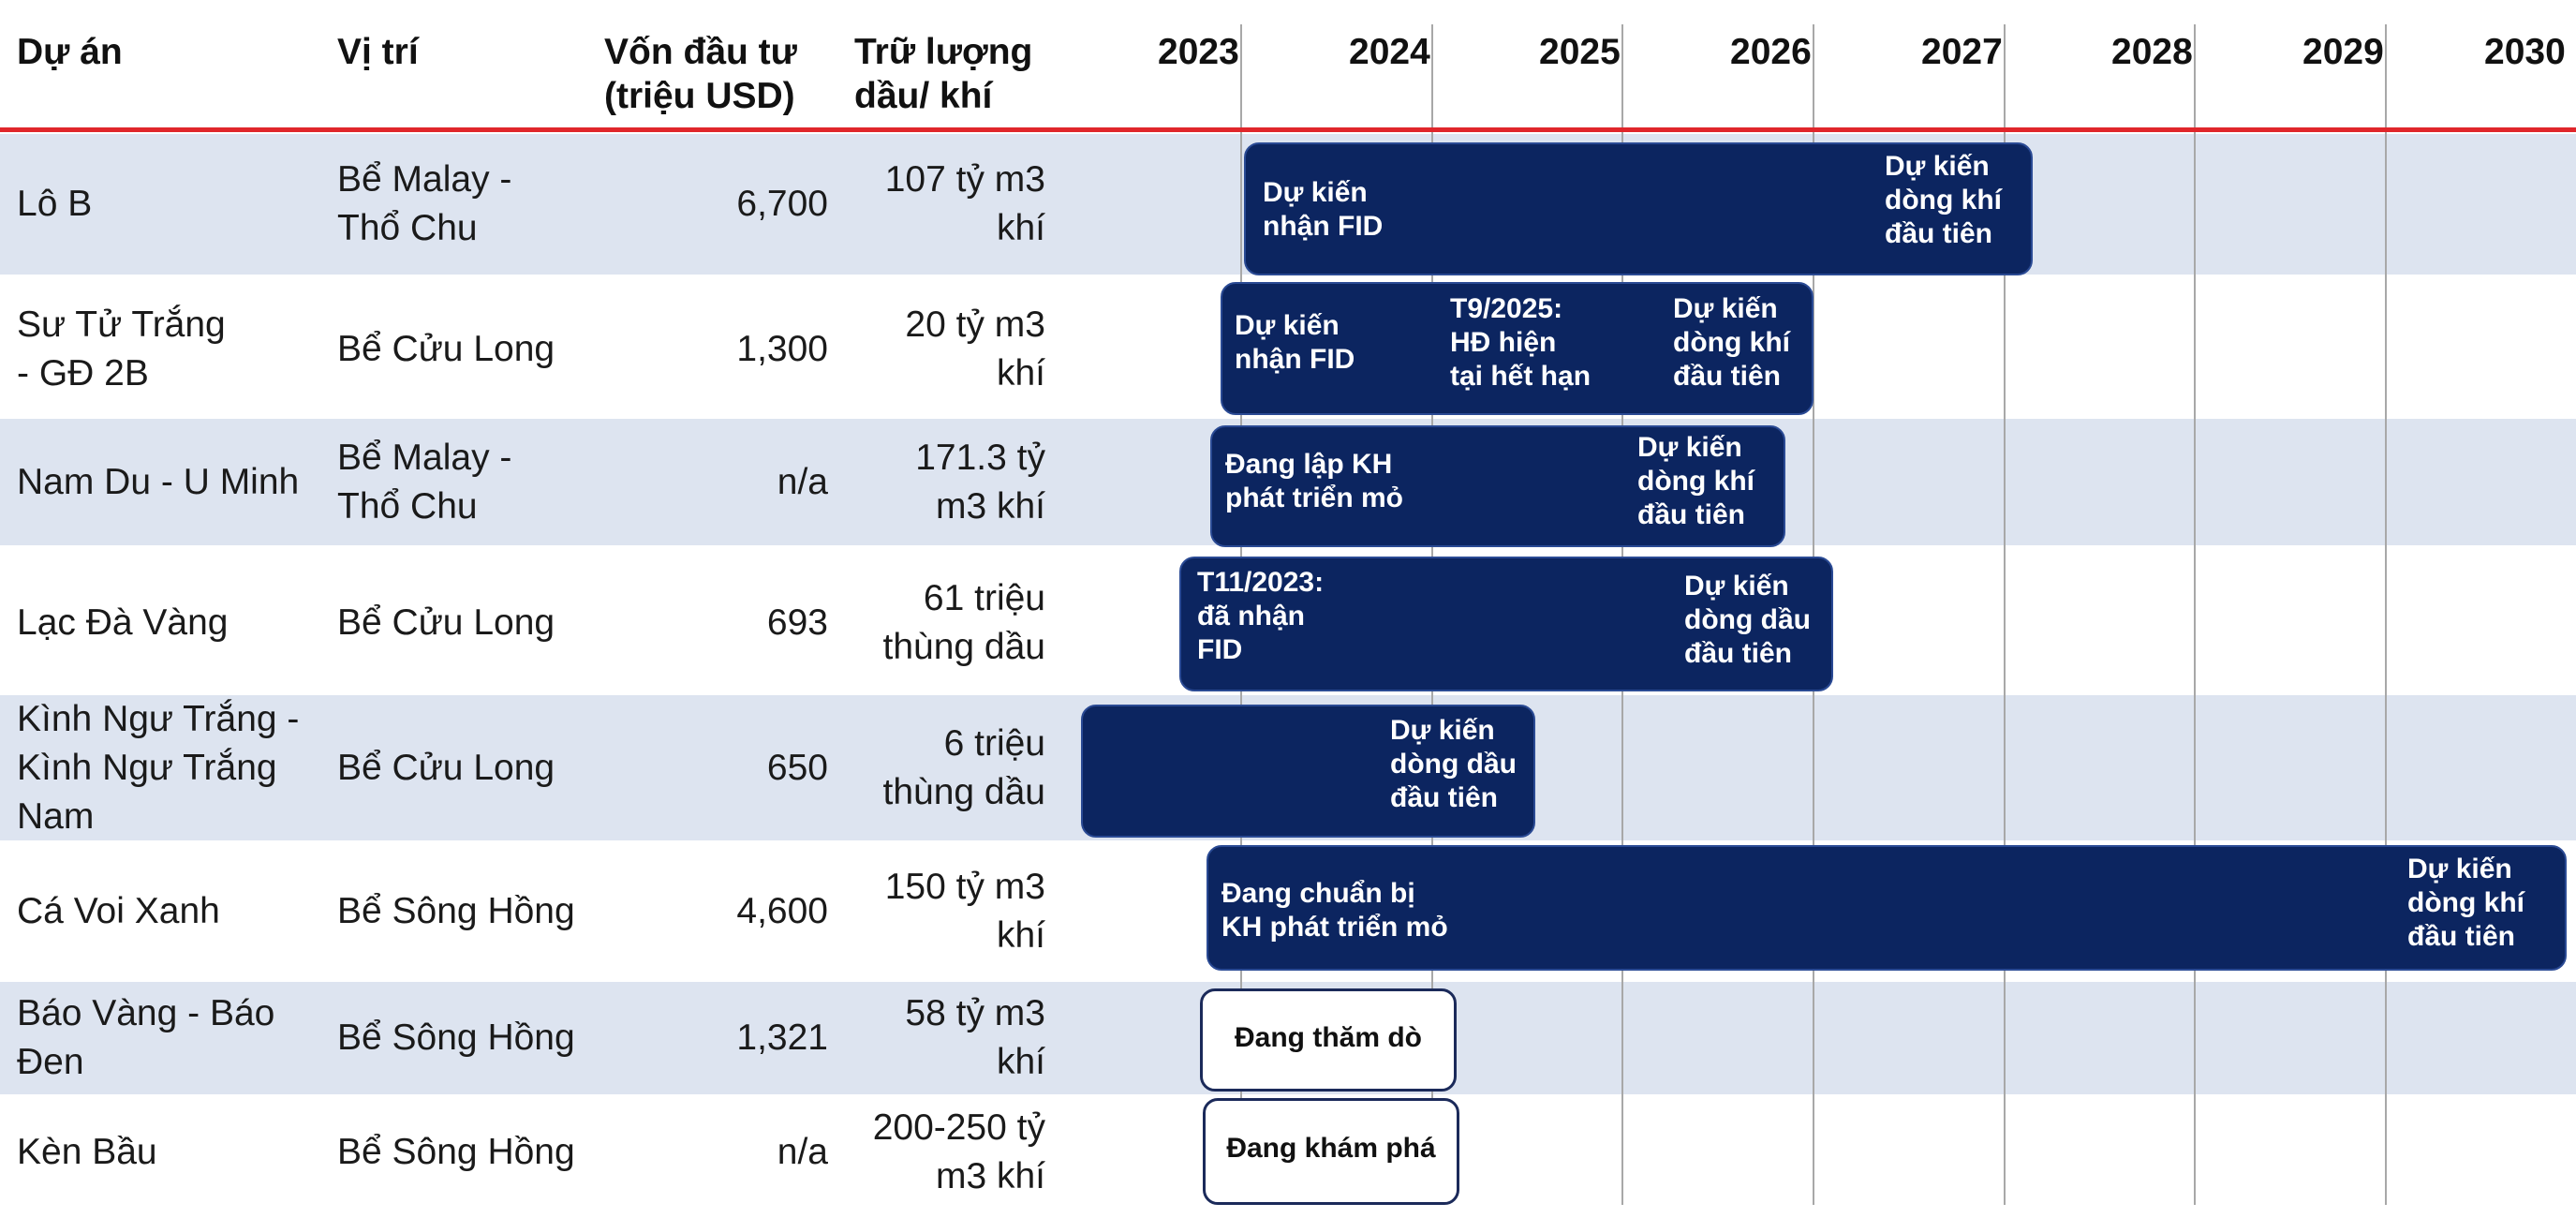  What do you see at coordinates (70, 52) in the screenshot?
I see `header-project: Dự án` at bounding box center [70, 52].